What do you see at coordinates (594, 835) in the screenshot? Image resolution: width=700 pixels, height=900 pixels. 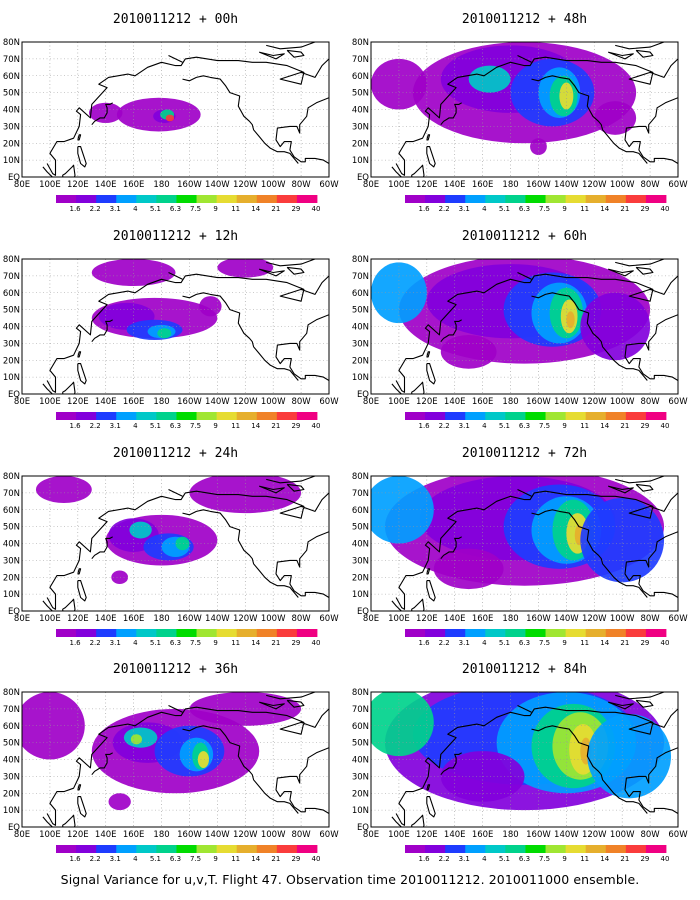 I see `lon-tick-label: 120W` at bounding box center [594, 835].